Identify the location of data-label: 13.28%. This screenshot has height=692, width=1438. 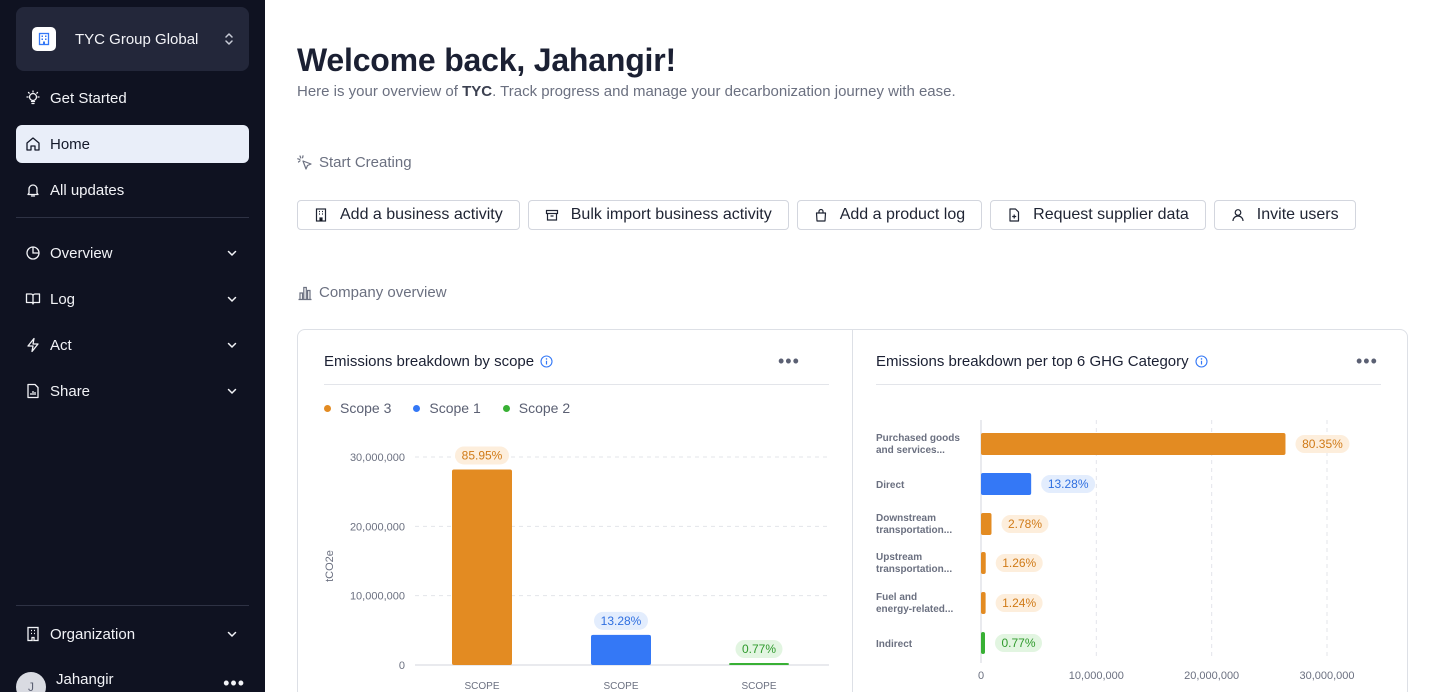
(621, 621).